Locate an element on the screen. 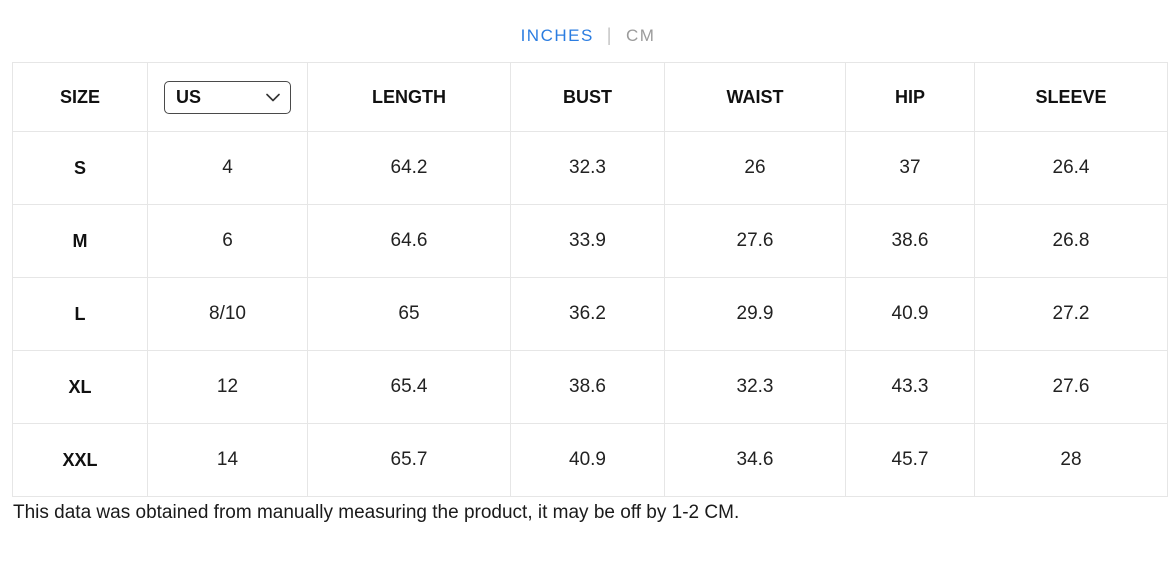 Image resolution: width=1176 pixels, height=561 pixels. cell-sleeve: 26.8 is located at coordinates (1071, 241).